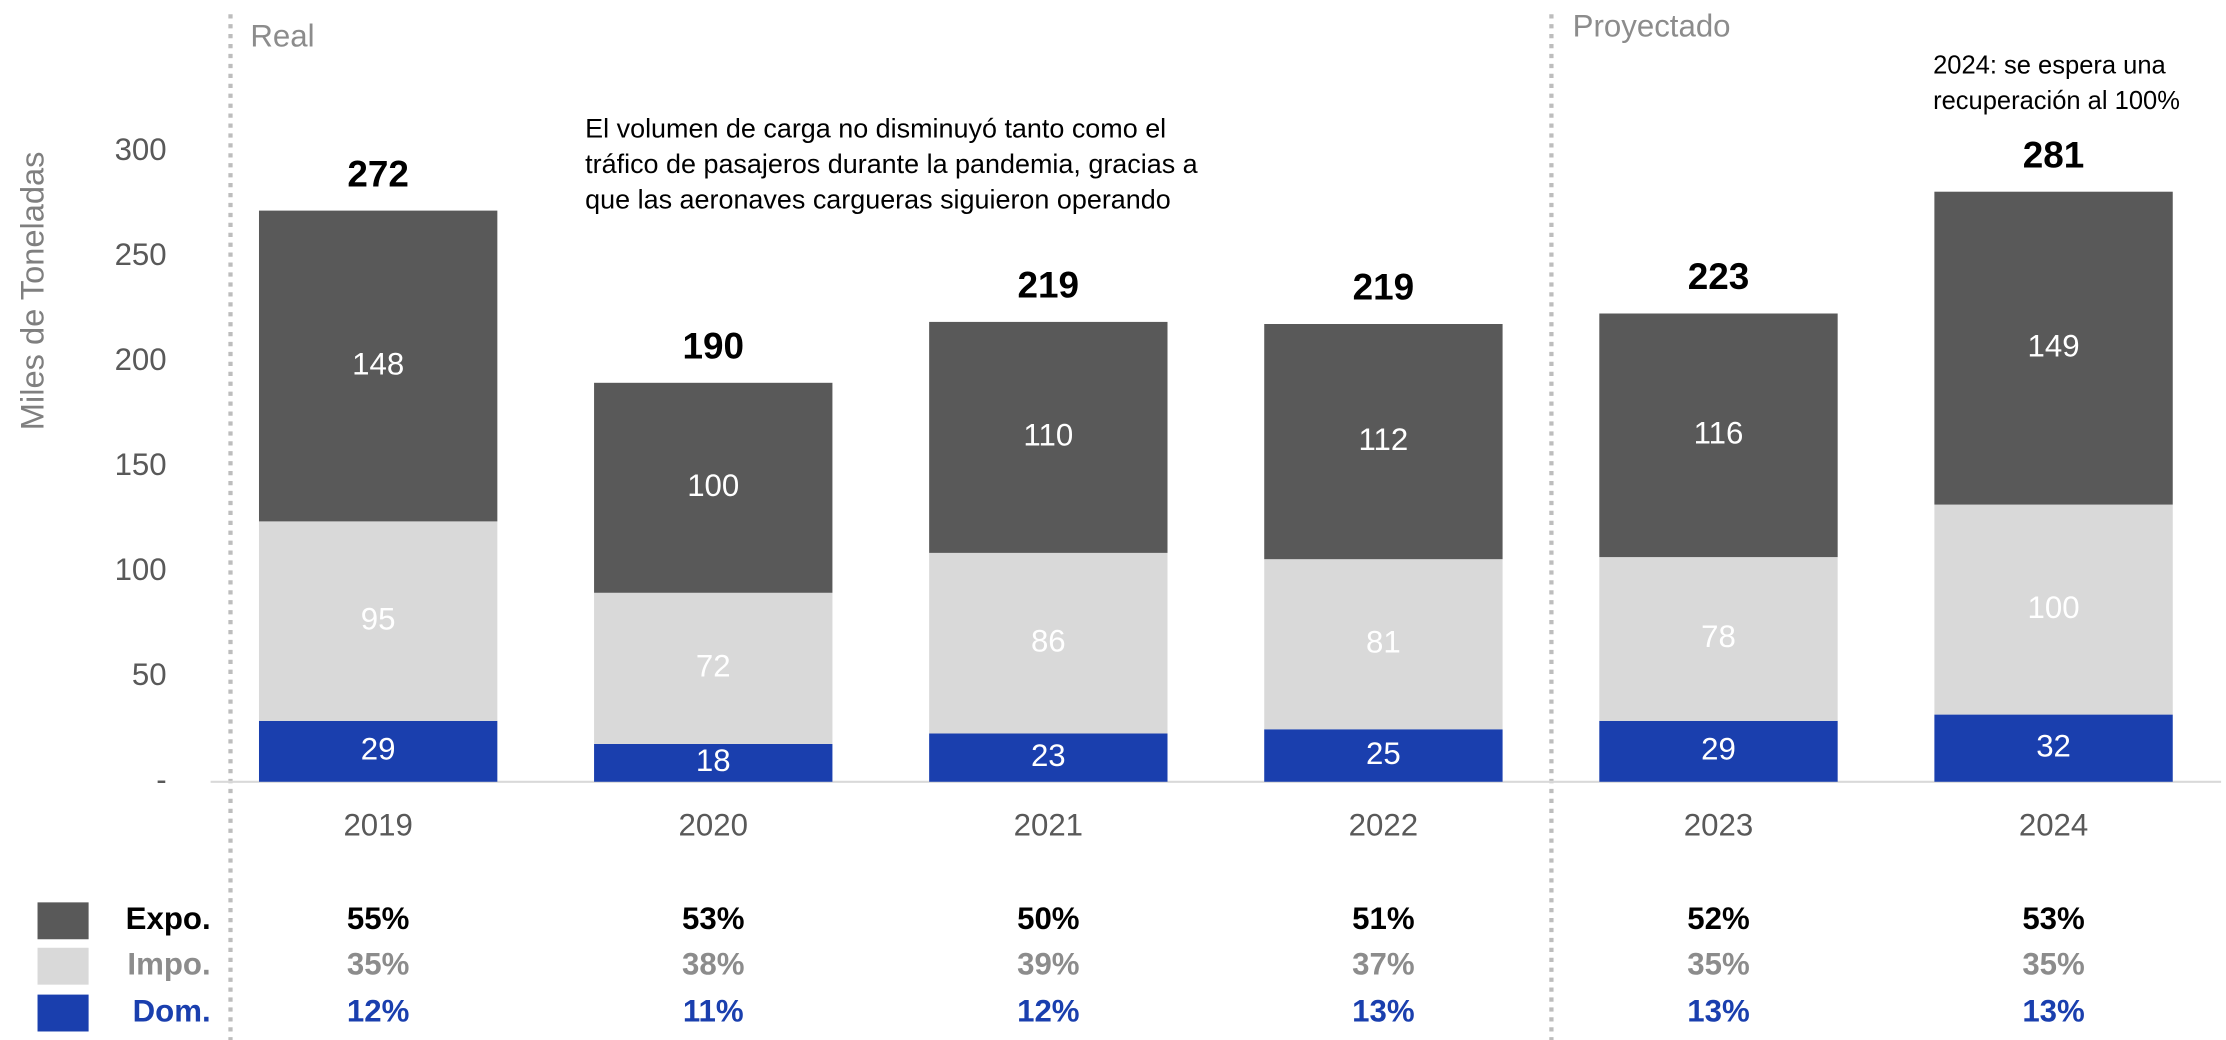 This screenshot has width=2226, height=1040. Describe the element at coordinates (141, 149) in the screenshot. I see `y-tick-label: 300` at that location.